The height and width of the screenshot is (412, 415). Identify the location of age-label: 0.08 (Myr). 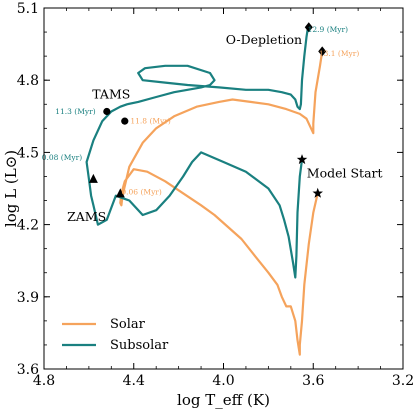
(62, 157).